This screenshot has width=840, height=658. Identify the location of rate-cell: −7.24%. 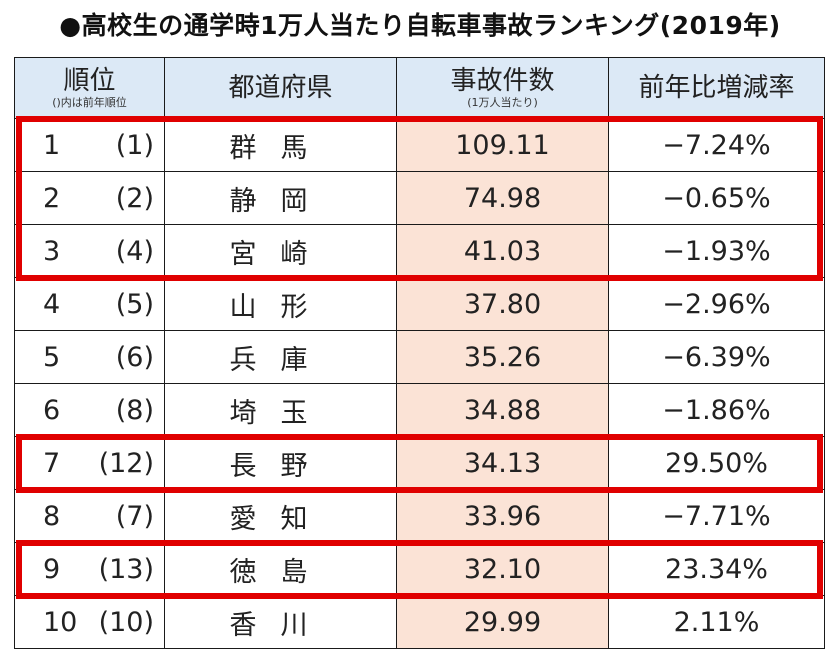
(716, 145).